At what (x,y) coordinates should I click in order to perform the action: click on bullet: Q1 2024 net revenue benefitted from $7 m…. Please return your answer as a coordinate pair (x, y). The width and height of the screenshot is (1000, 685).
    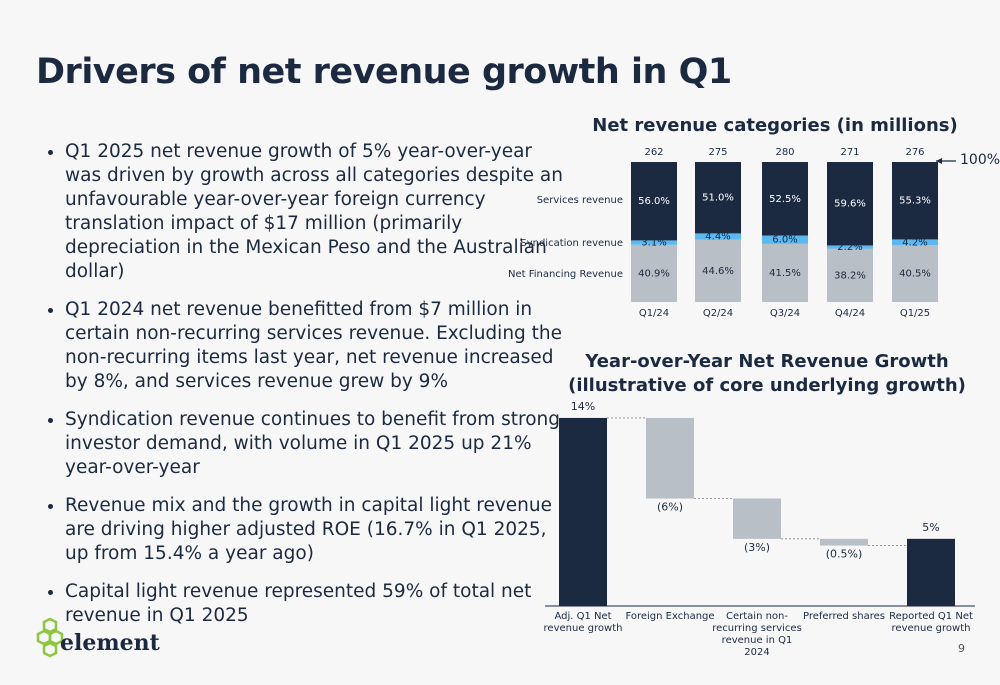
    Looking at the image, I should click on (315, 346).